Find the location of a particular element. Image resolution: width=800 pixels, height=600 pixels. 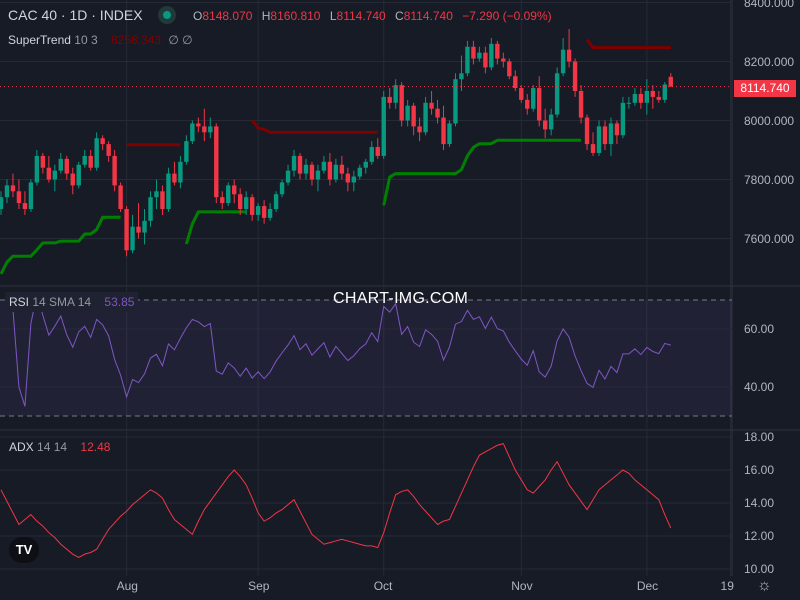

x-tick-label: Oct is located at coordinates (383, 586).